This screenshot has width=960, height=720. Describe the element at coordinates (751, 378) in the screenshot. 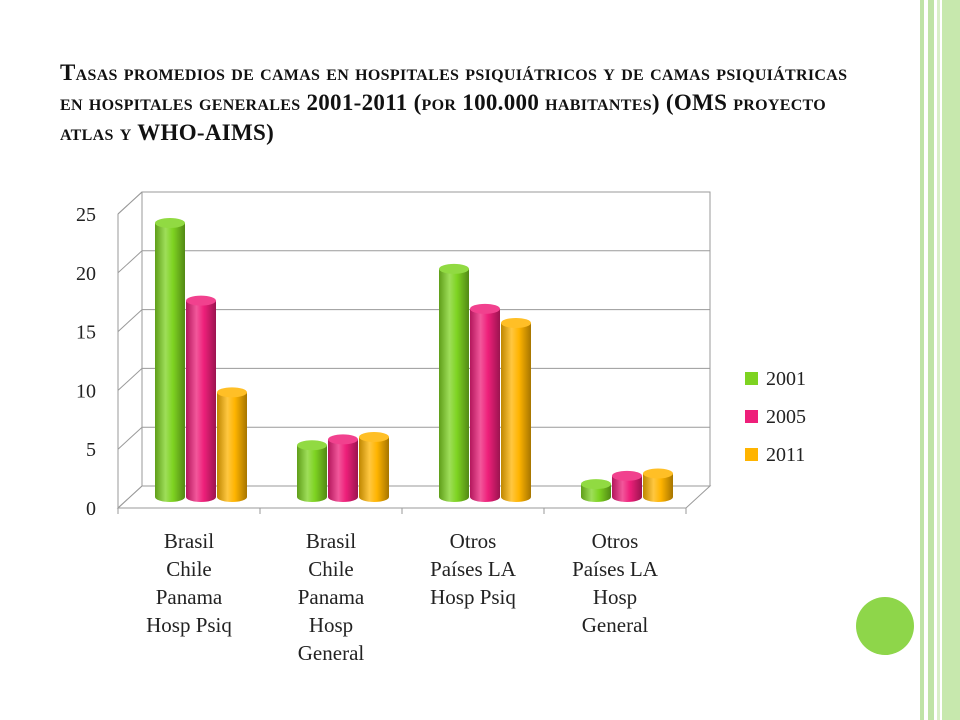

I see `legend-swatch-2001` at that location.